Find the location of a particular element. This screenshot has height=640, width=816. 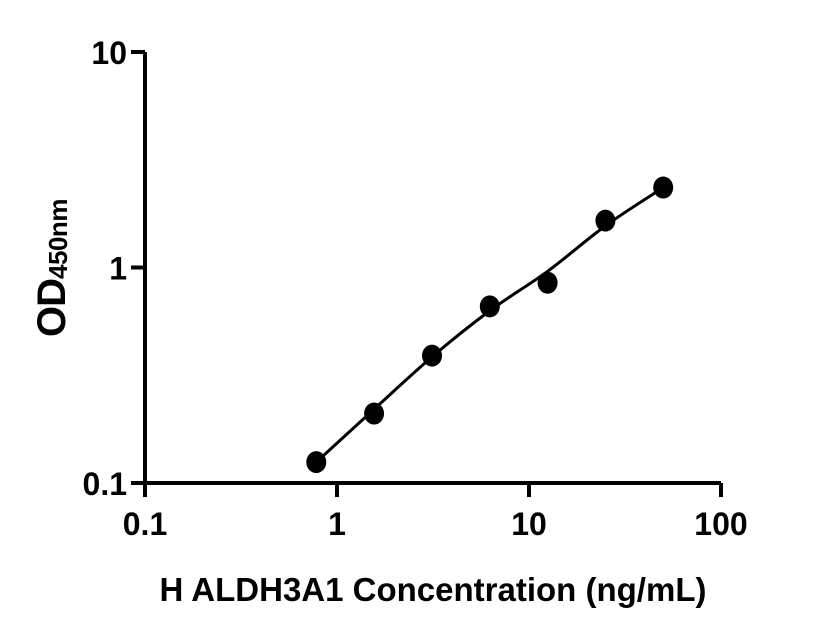

y-axis-title: OD450nm is located at coordinates (52, 268).